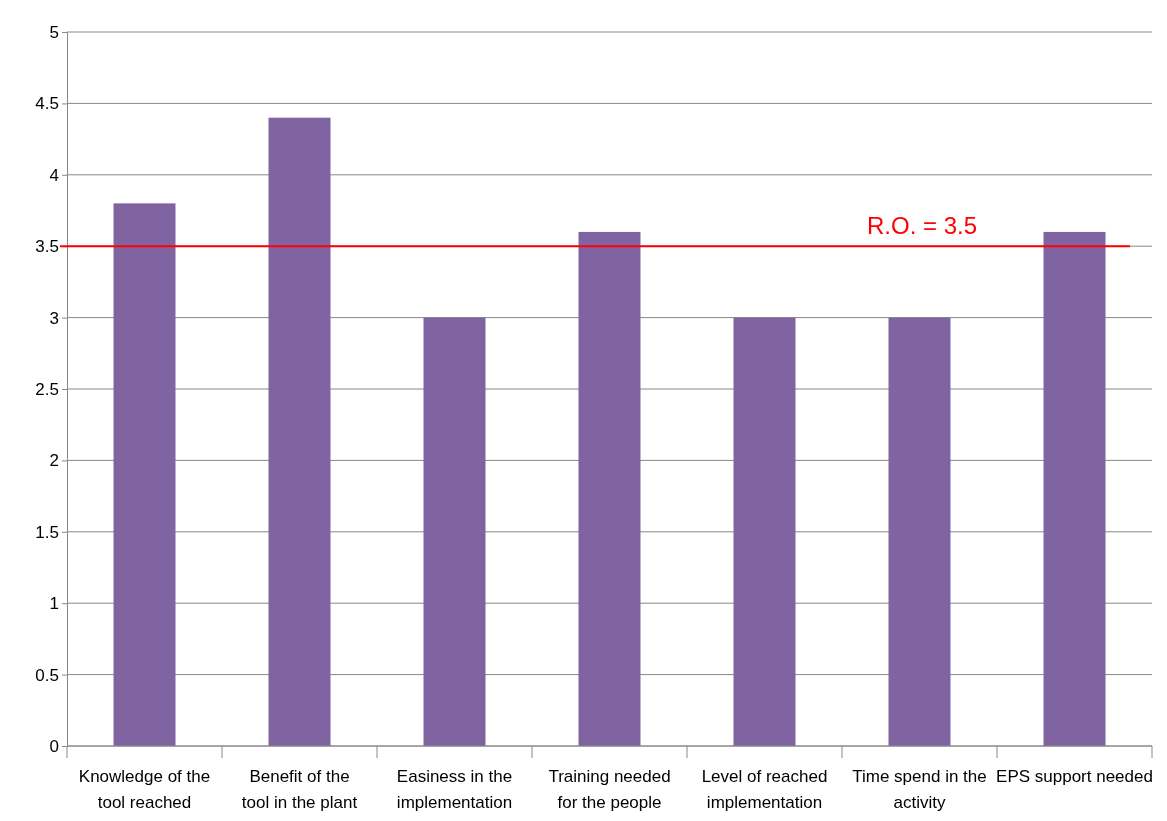  Describe the element at coordinates (47, 532) in the screenshot. I see `y-tick-label: 1.5` at that location.